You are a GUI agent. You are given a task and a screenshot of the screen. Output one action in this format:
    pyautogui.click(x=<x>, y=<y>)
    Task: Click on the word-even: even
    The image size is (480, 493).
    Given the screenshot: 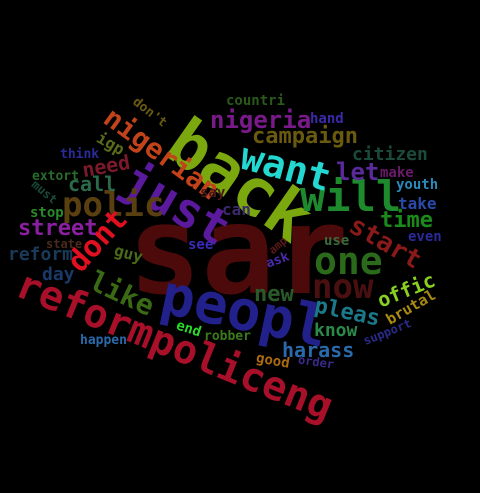 What is the action you would take?
    pyautogui.click(x=425, y=237)
    